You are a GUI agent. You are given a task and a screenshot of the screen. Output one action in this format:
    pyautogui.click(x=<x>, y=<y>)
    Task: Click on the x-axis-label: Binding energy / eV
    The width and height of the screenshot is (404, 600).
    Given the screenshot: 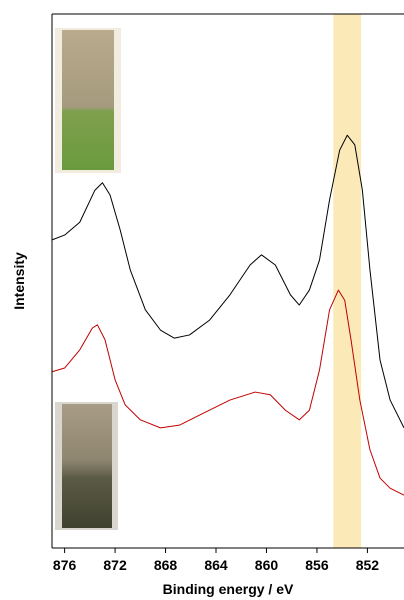 What is the action you would take?
    pyautogui.click(x=228, y=589)
    